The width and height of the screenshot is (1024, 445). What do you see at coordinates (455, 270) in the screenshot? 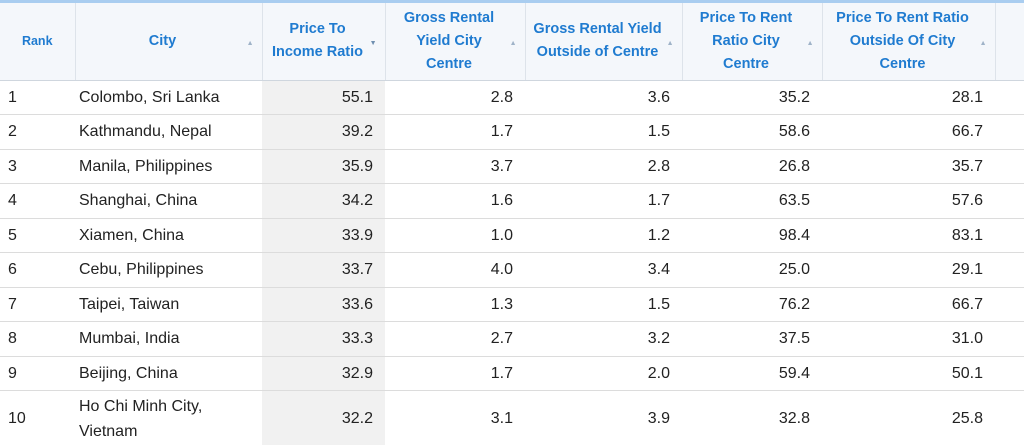
I see `value-cell: 4.0` at bounding box center [455, 270].